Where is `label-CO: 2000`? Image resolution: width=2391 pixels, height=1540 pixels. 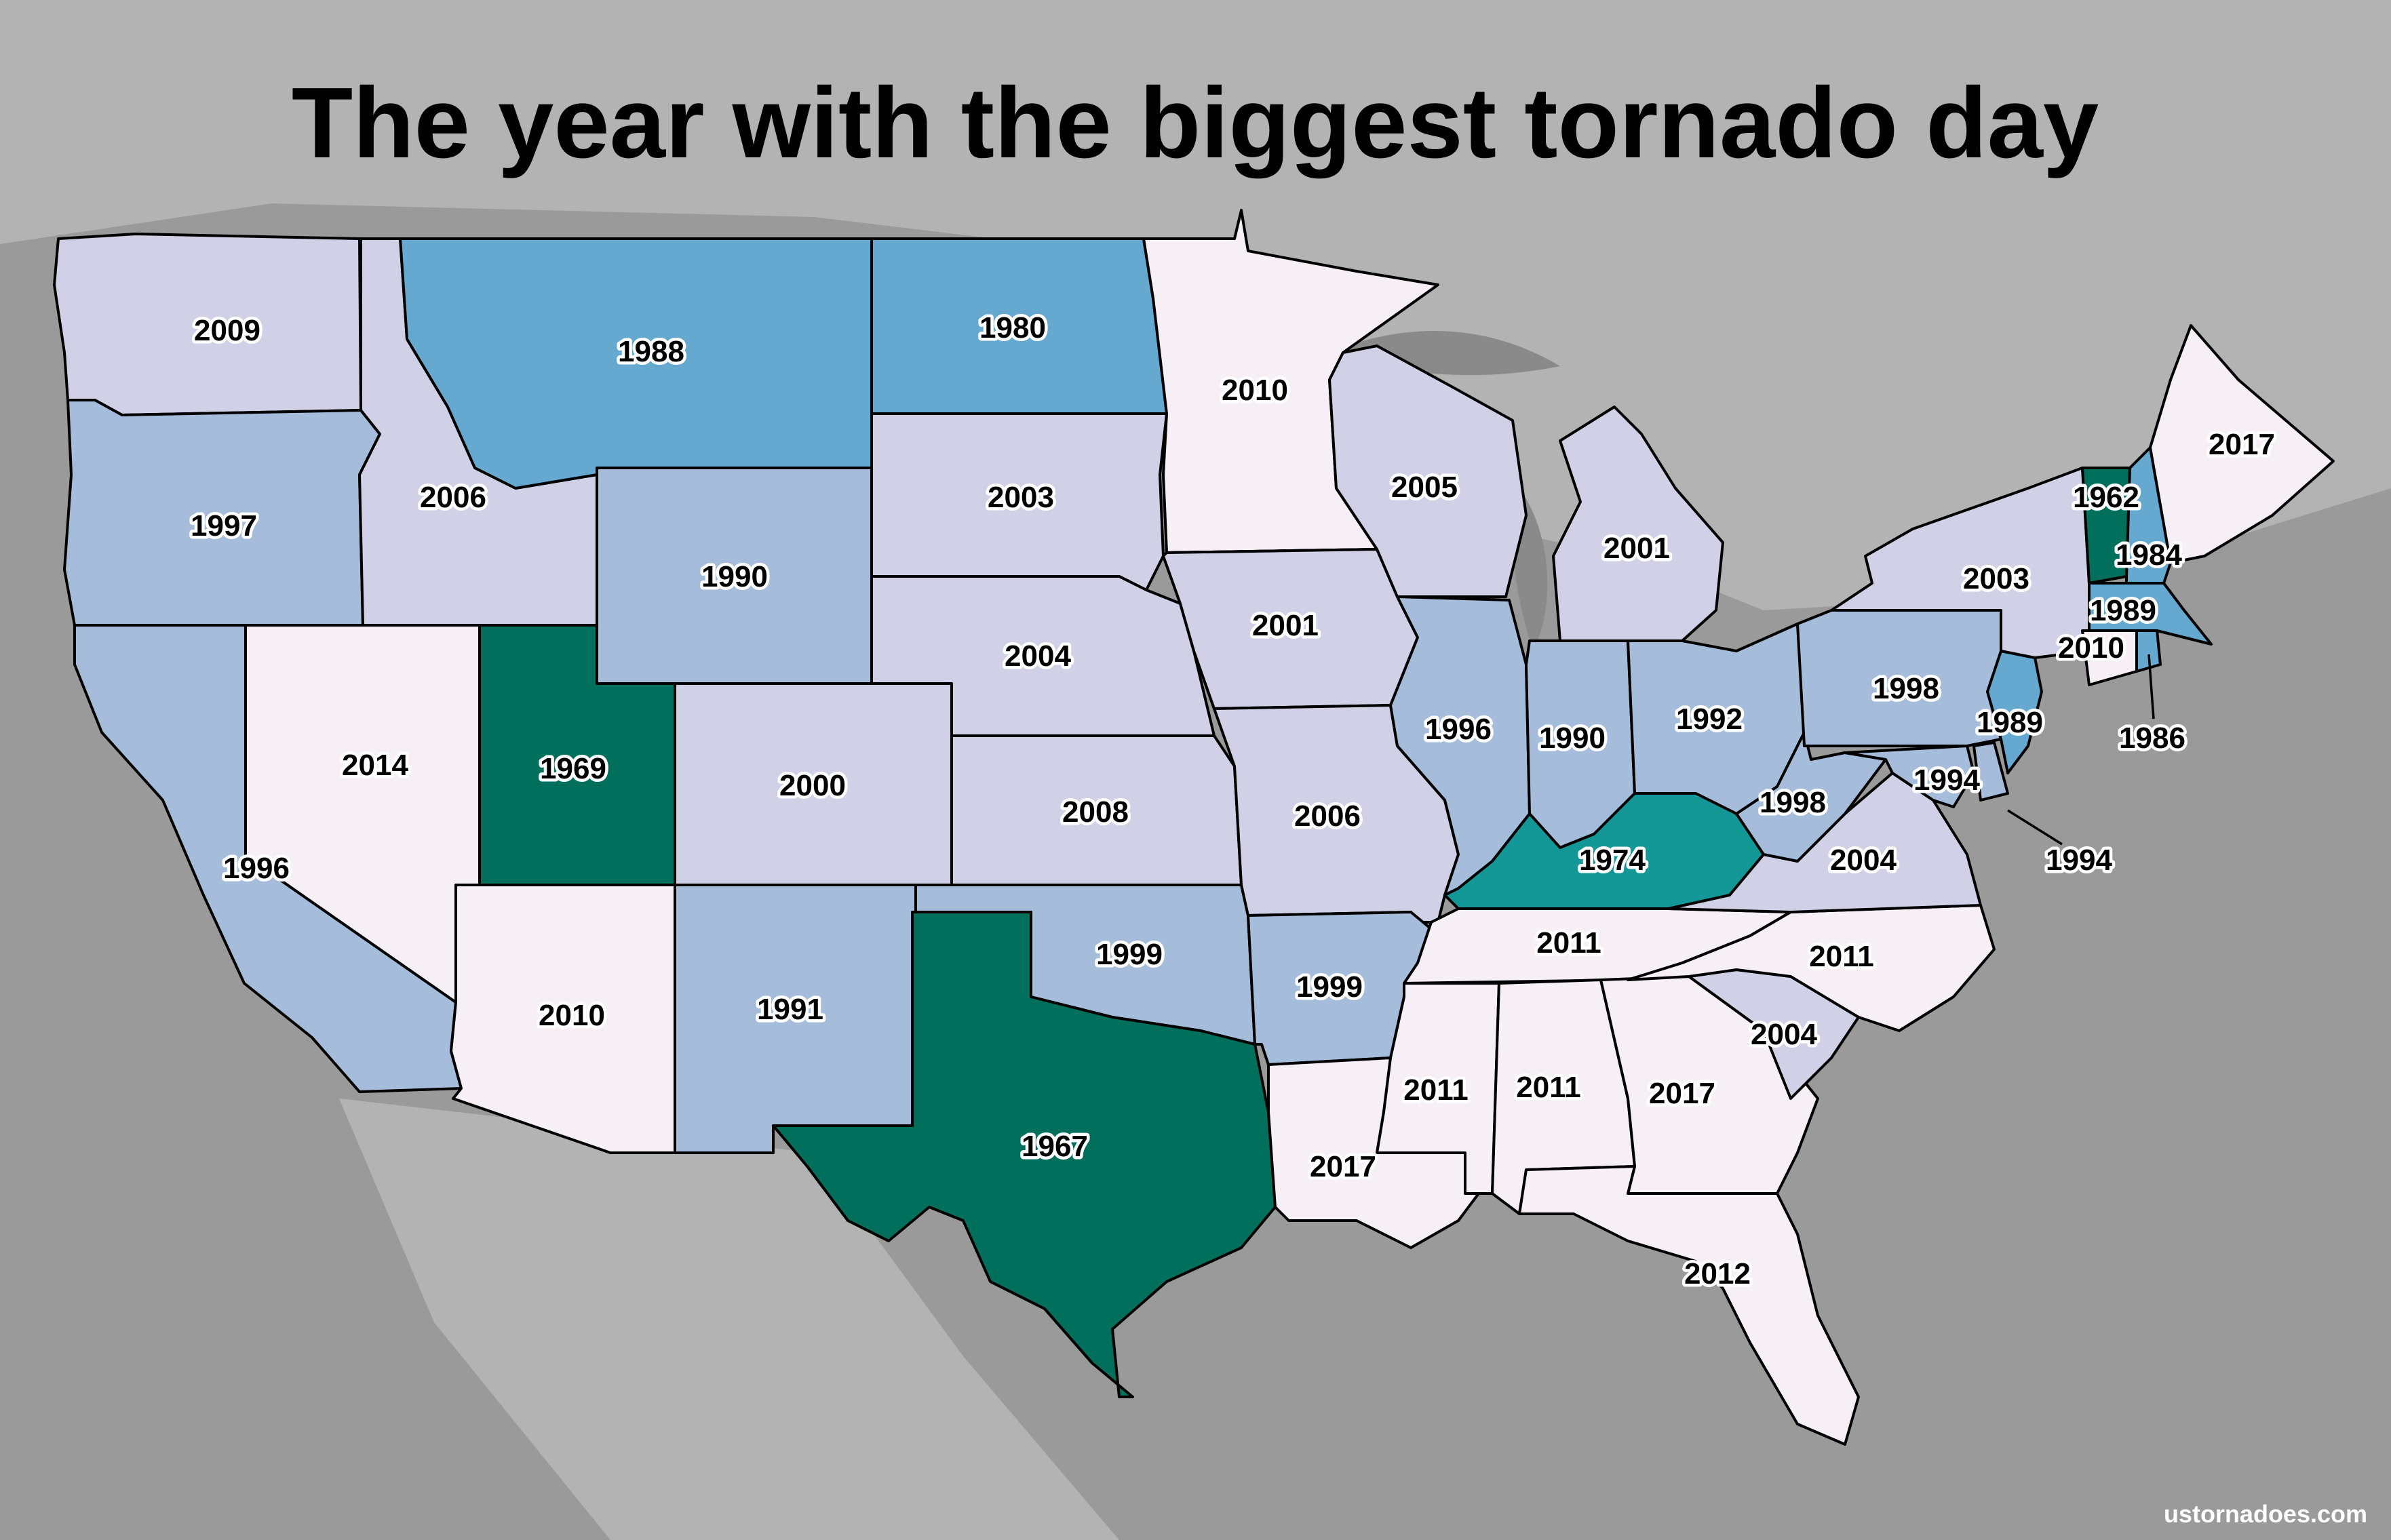
label-CO: 2000 is located at coordinates (812, 785).